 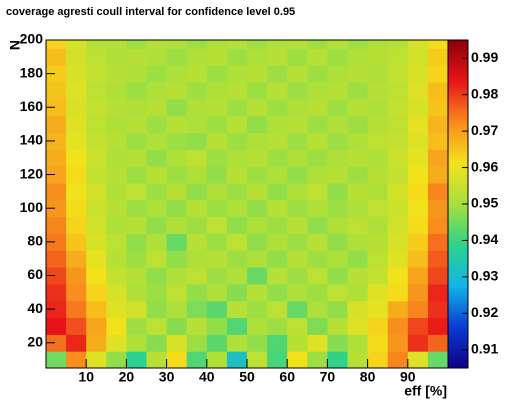 What do you see at coordinates (484, 312) in the screenshot?
I see `colorbar-tick-label: 0.92` at bounding box center [484, 312].